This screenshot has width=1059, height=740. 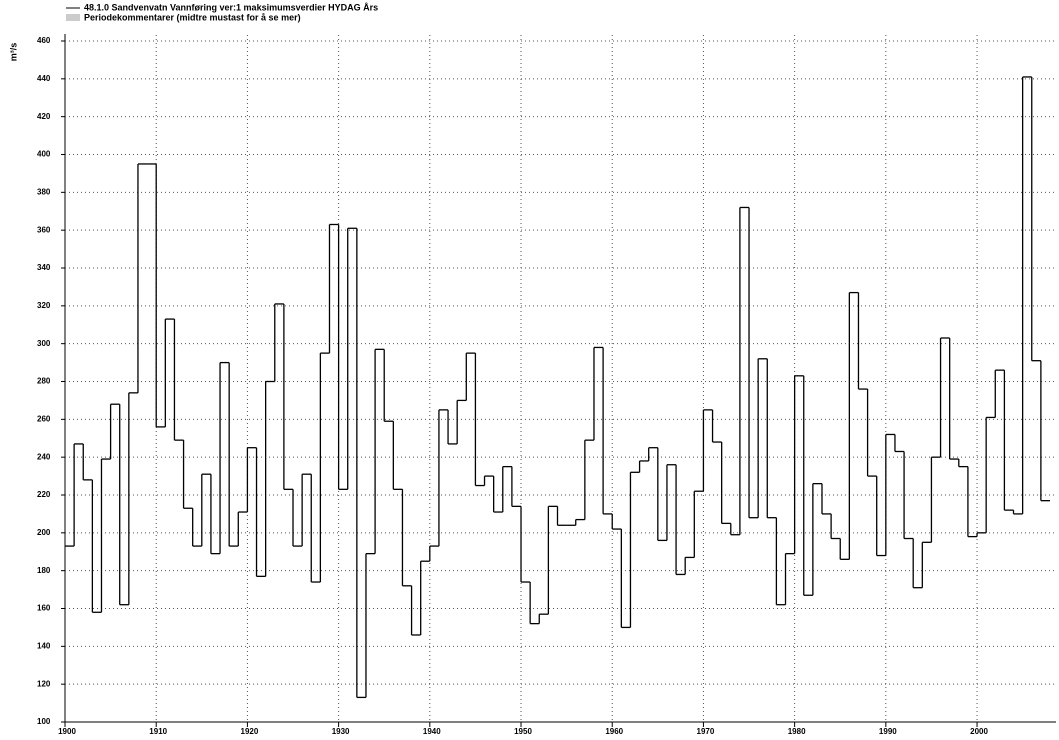 I want to click on y-tick-label: 300, so click(x=44, y=343).